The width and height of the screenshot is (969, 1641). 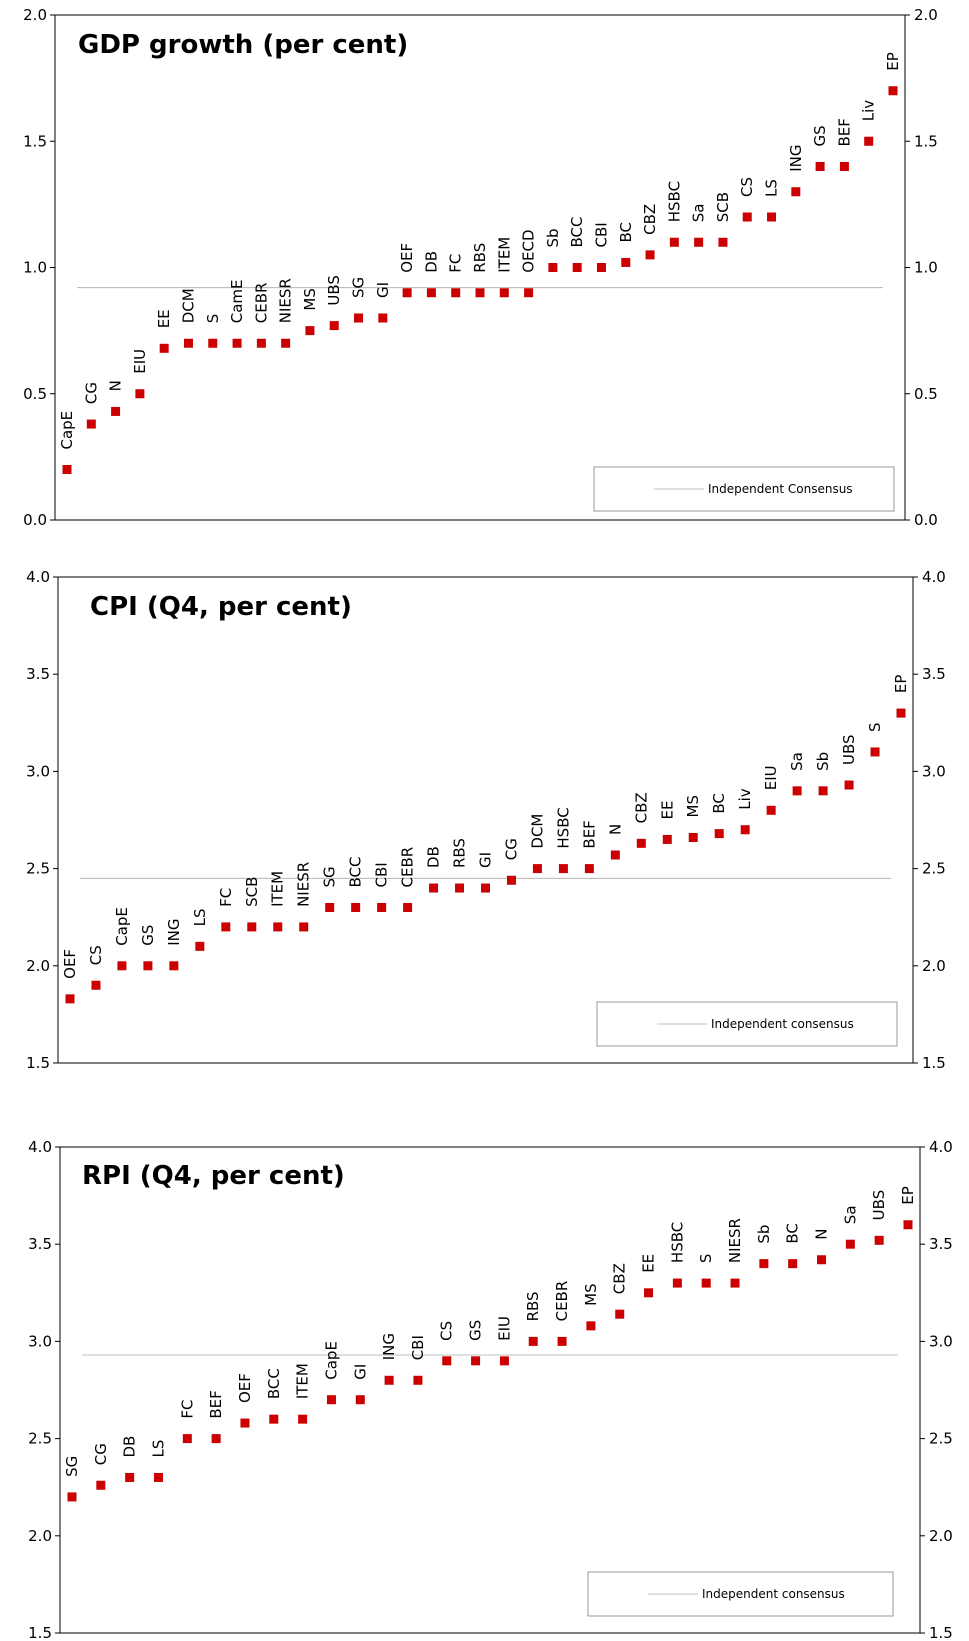 I want to click on chart-title: GDP growth (per cent), so click(x=243, y=45).